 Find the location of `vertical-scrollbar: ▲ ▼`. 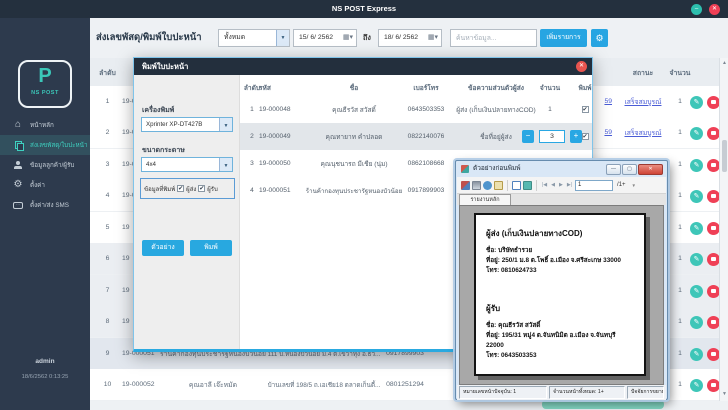

vertical-scrollbar: ▲ ▼ is located at coordinates (723, 229).